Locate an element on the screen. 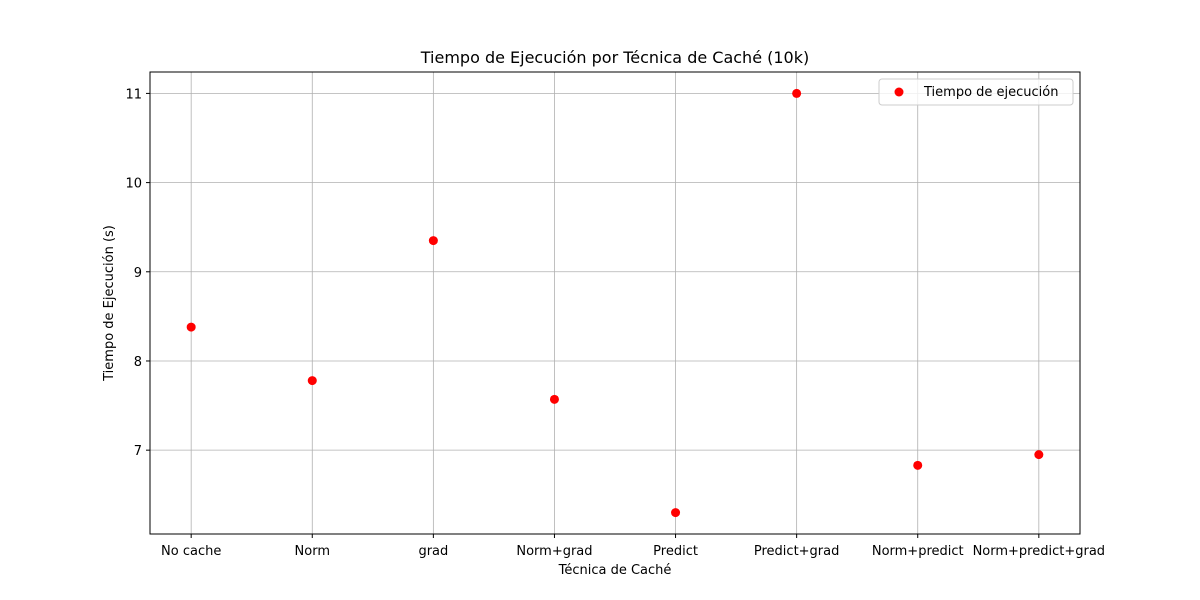 The height and width of the screenshot is (600, 1200). legend-marker is located at coordinates (899, 92).